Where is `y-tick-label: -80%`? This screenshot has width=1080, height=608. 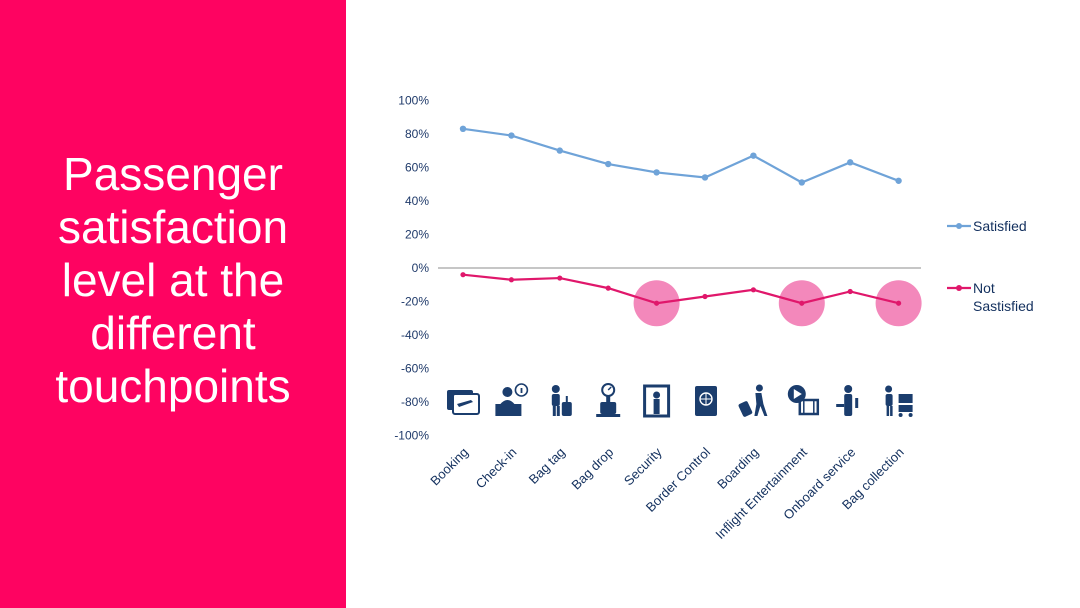 y-tick-label: -80% is located at coordinates (415, 402).